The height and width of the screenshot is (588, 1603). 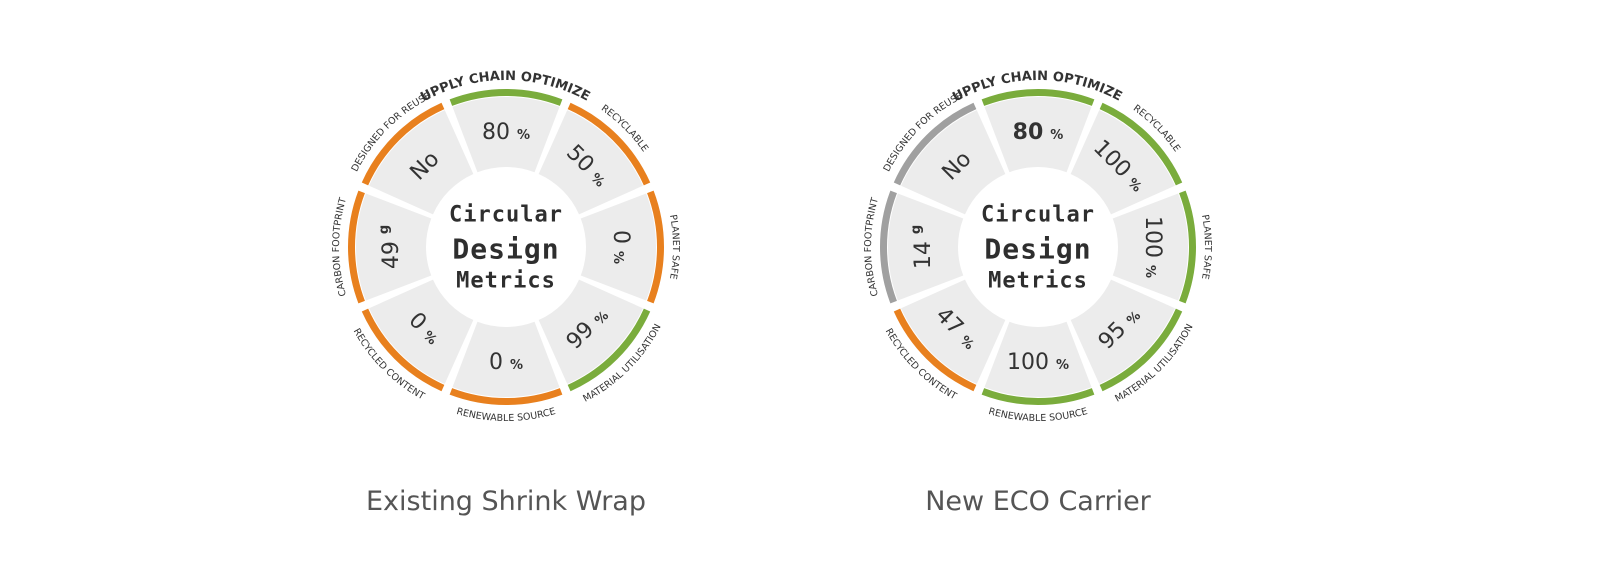 I want to click on metric-value: 49 g, so click(x=390, y=247).